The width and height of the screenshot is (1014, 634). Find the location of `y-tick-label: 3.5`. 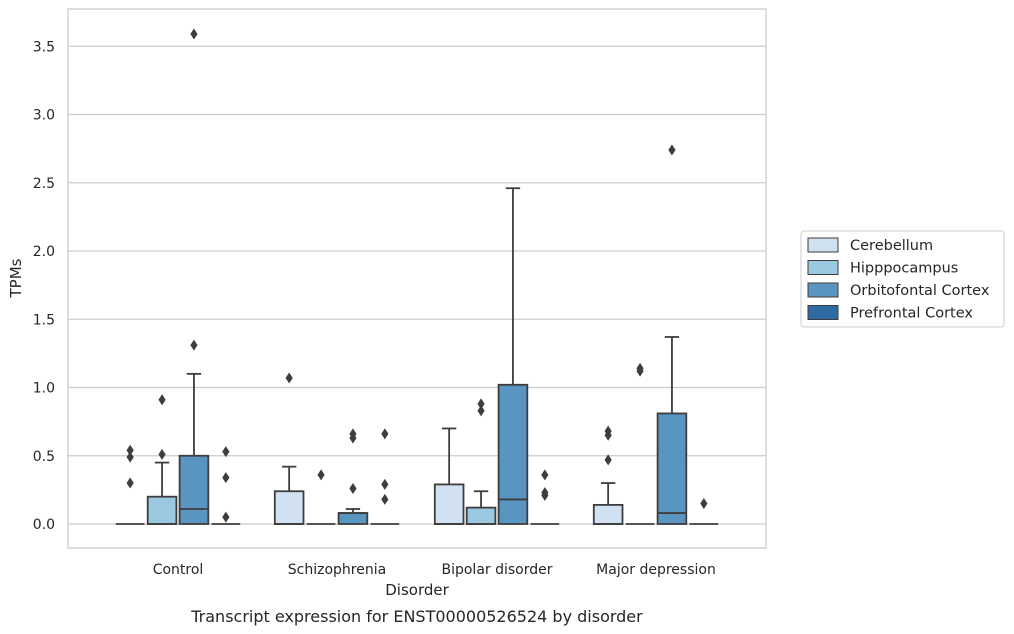

y-tick-label: 3.5 is located at coordinates (44, 47).